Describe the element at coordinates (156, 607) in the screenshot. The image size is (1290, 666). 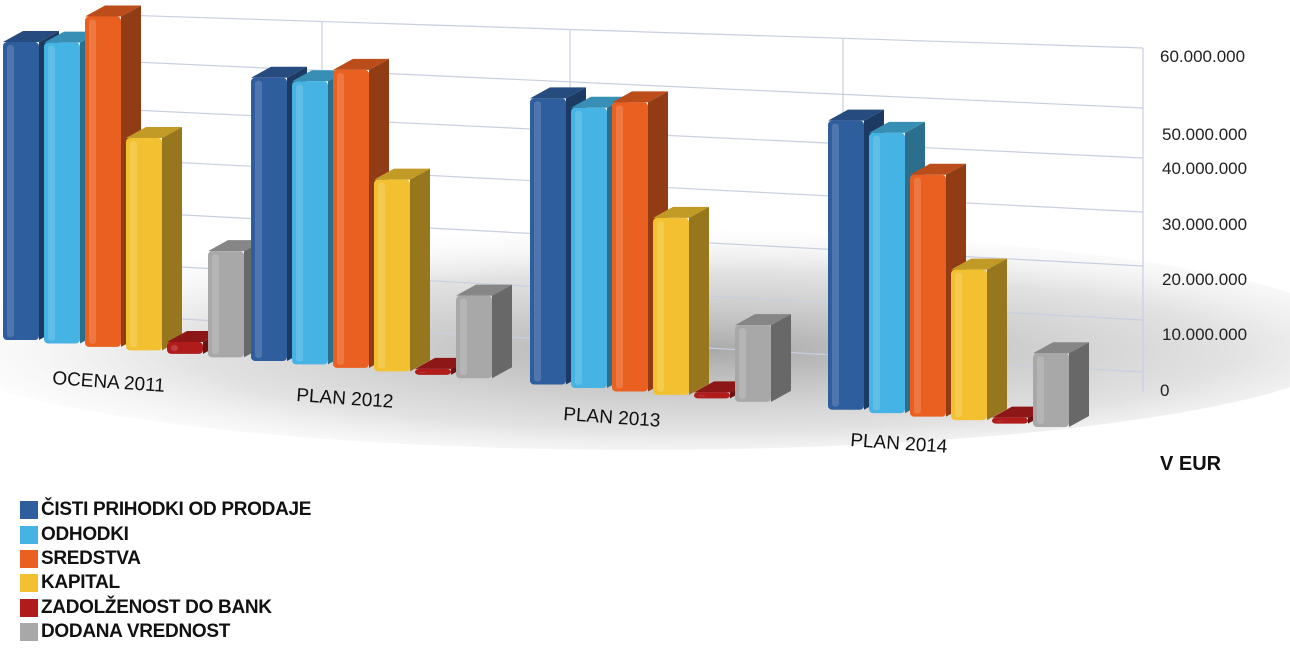
I see `legend-label: ZADOLŽENOST DO BANK` at that location.